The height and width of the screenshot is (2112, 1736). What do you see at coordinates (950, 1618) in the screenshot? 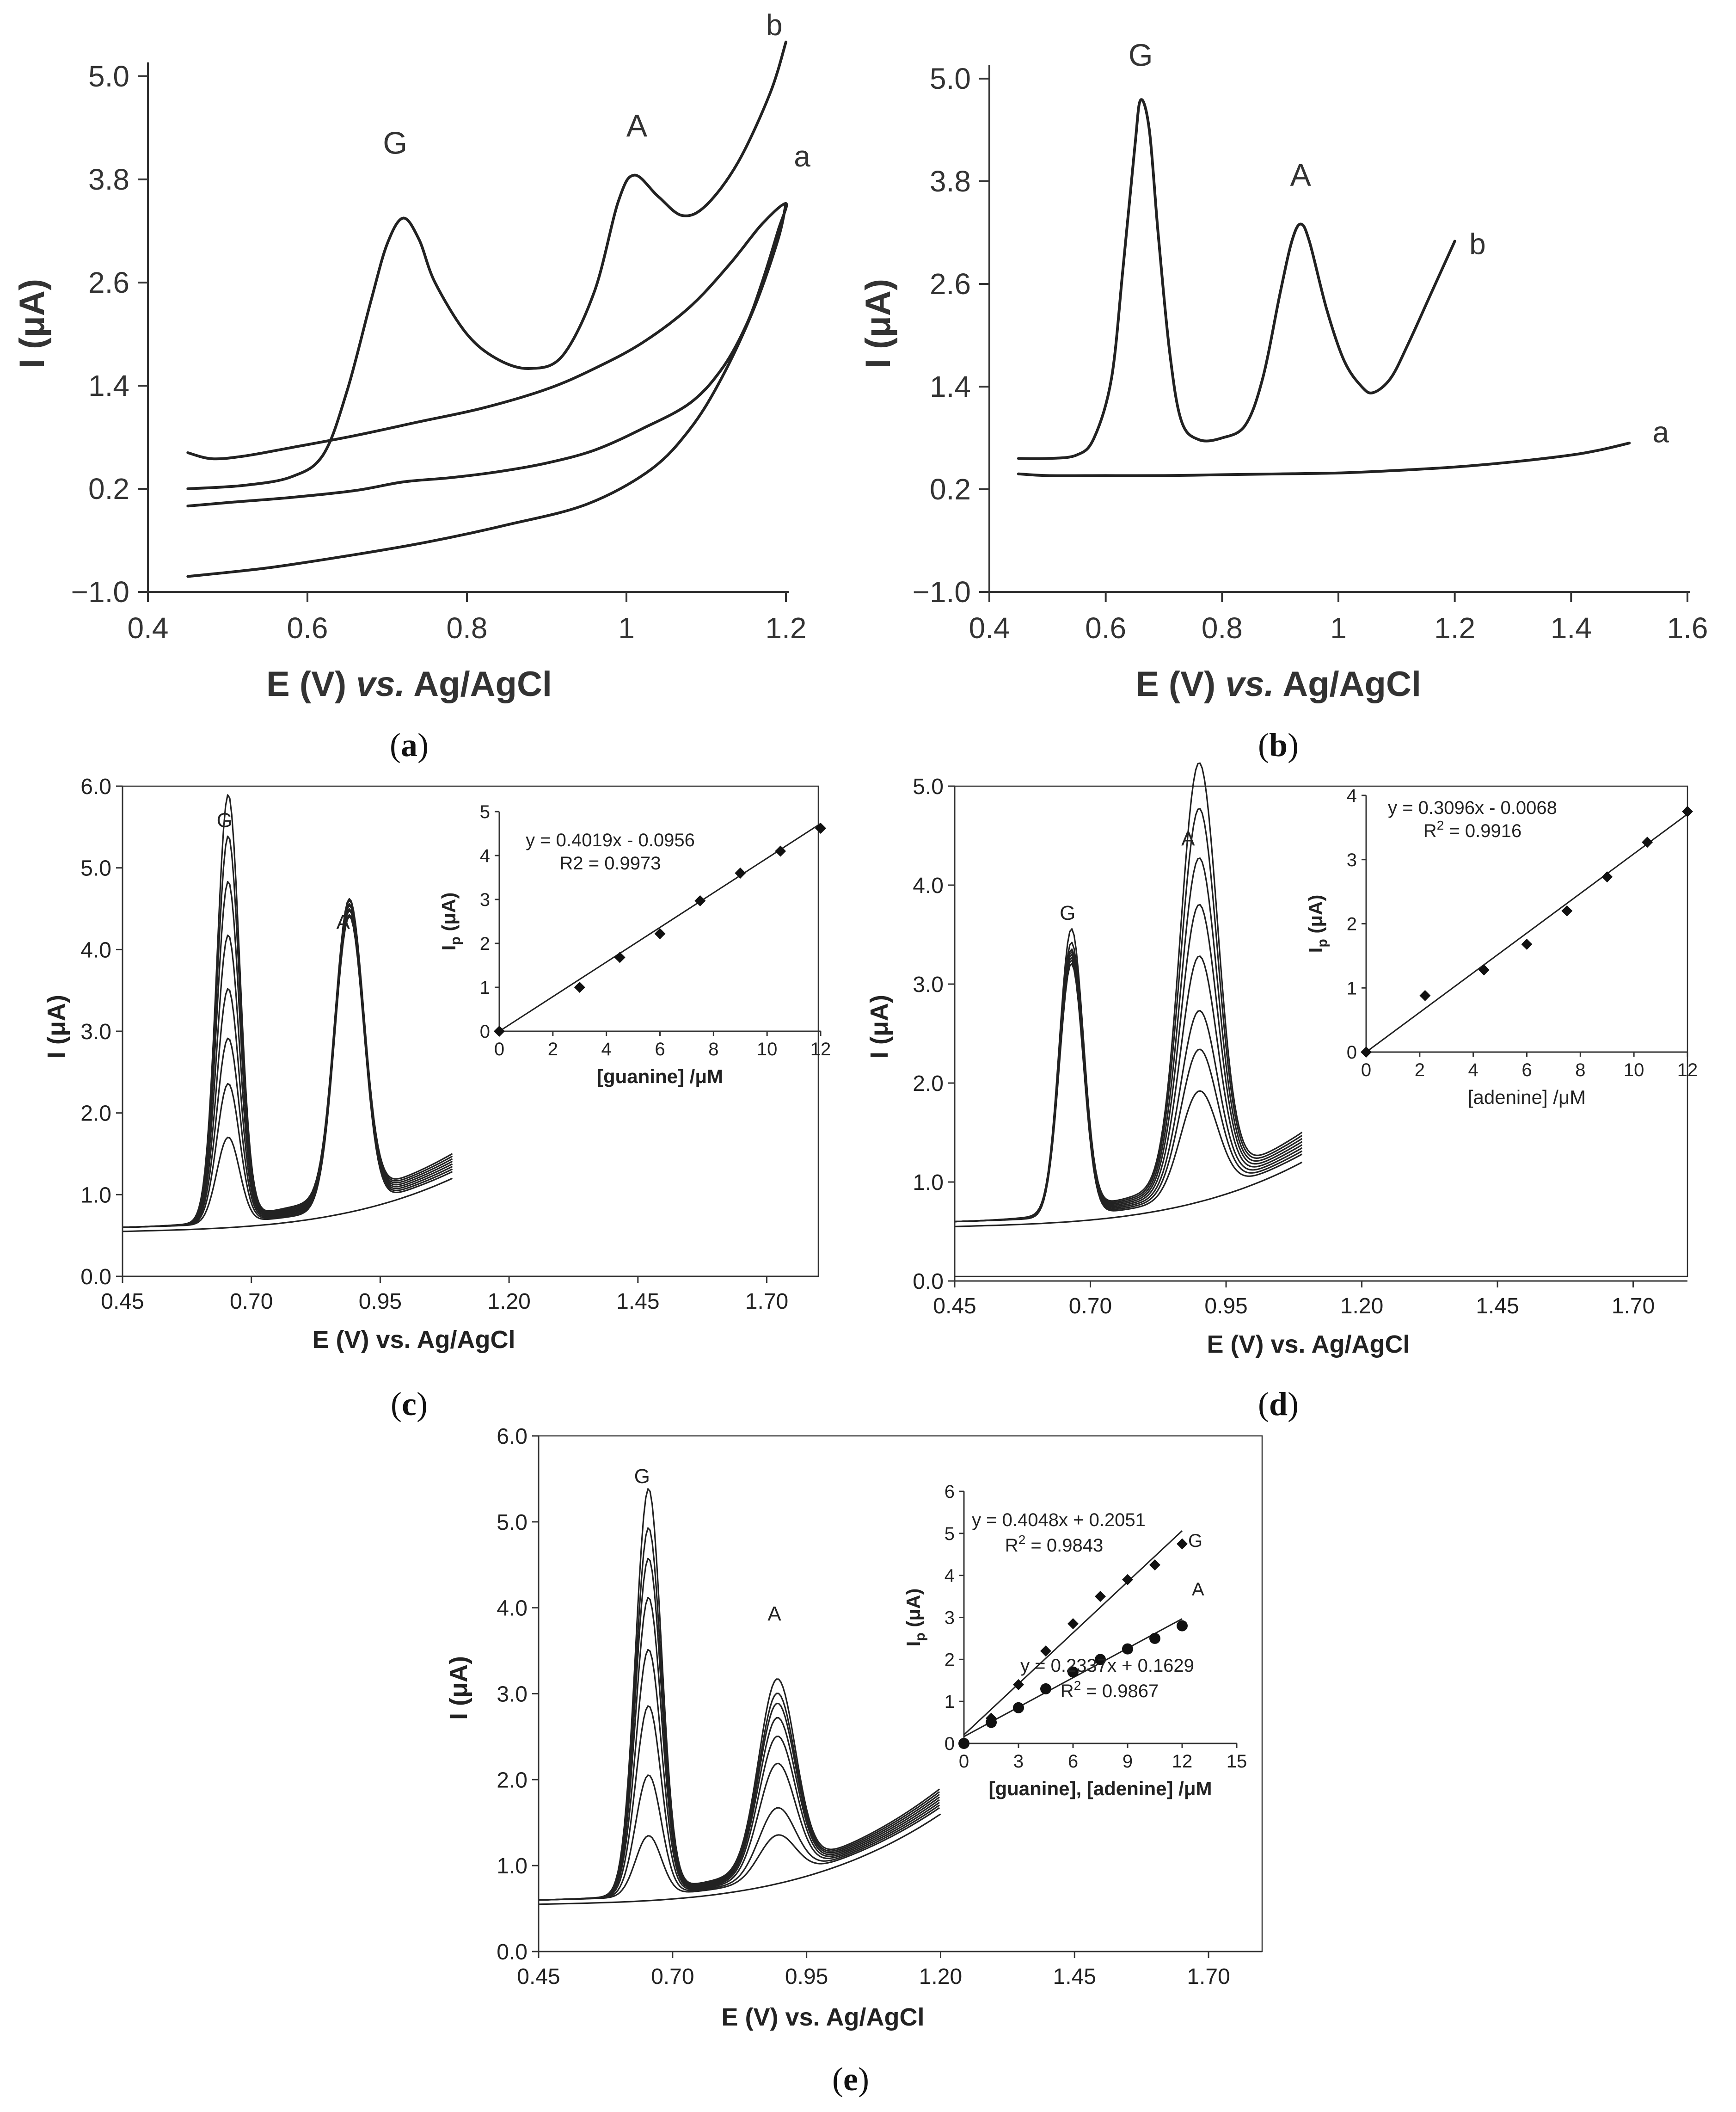
I see `panel-e-inset-y-tick-label: 3` at bounding box center [950, 1618].